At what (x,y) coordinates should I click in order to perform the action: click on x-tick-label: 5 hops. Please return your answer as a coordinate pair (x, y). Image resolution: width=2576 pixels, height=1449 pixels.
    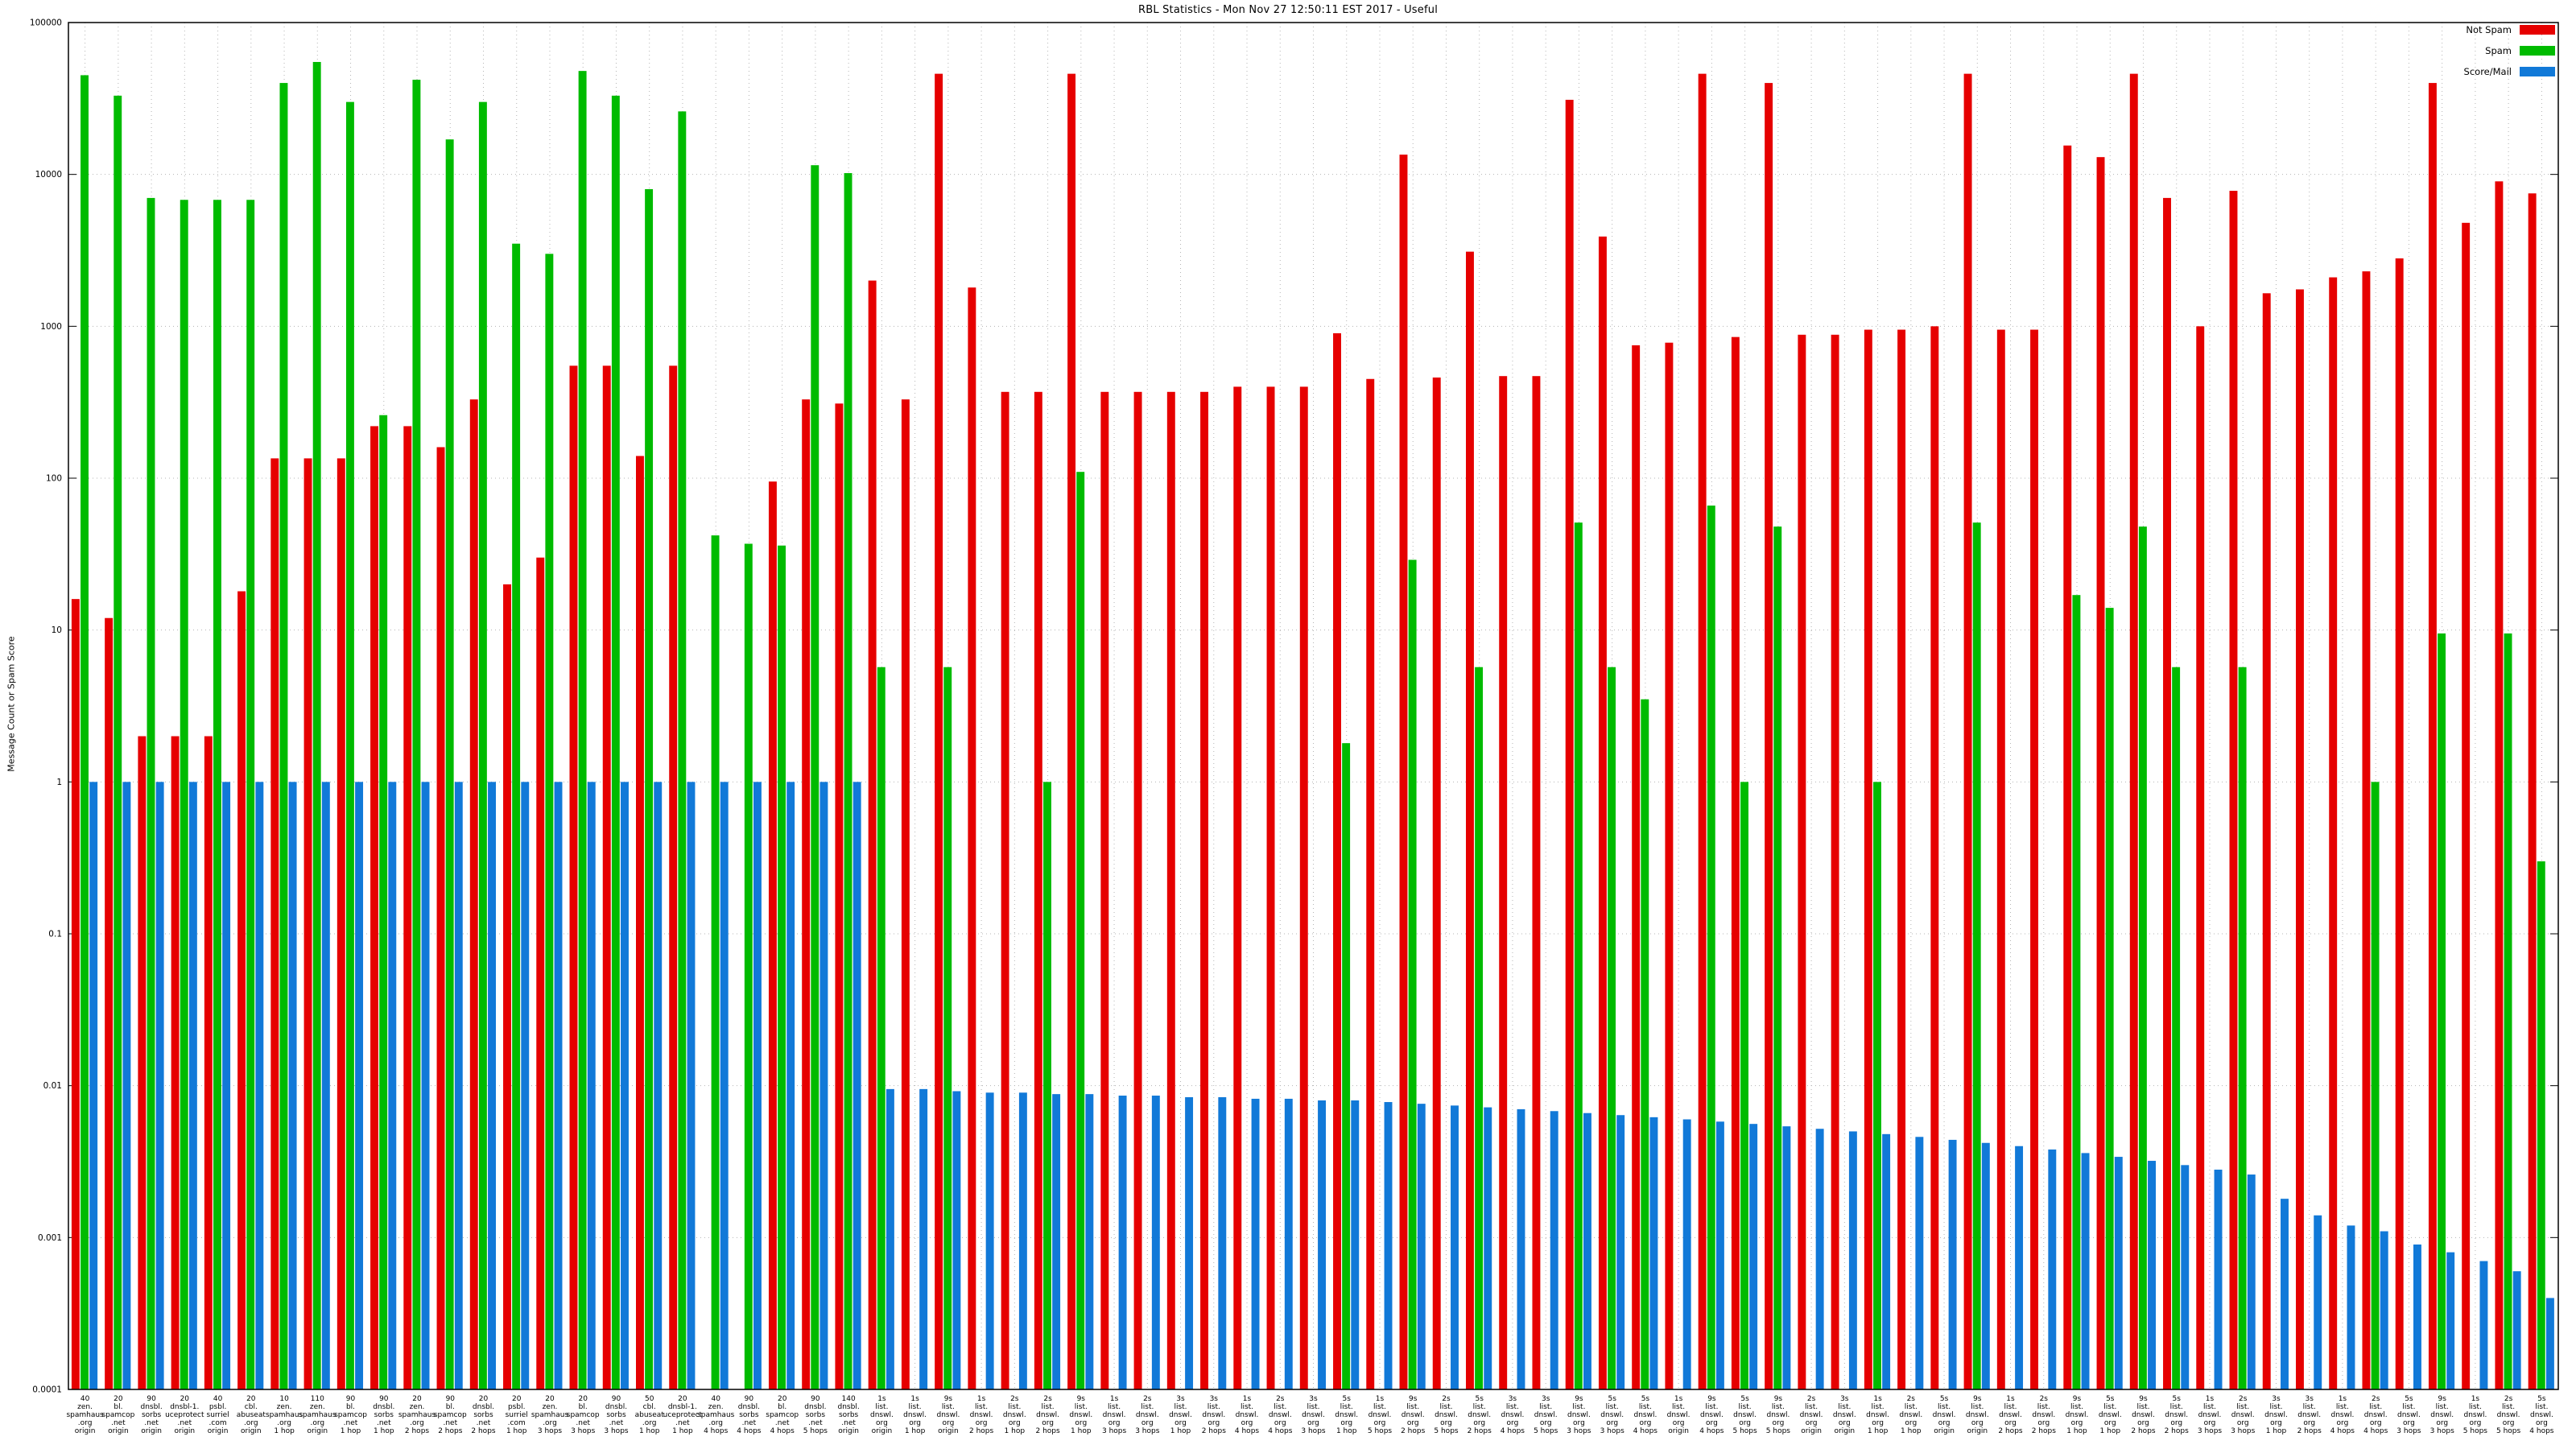
    Looking at the image, I should click on (1380, 1431).